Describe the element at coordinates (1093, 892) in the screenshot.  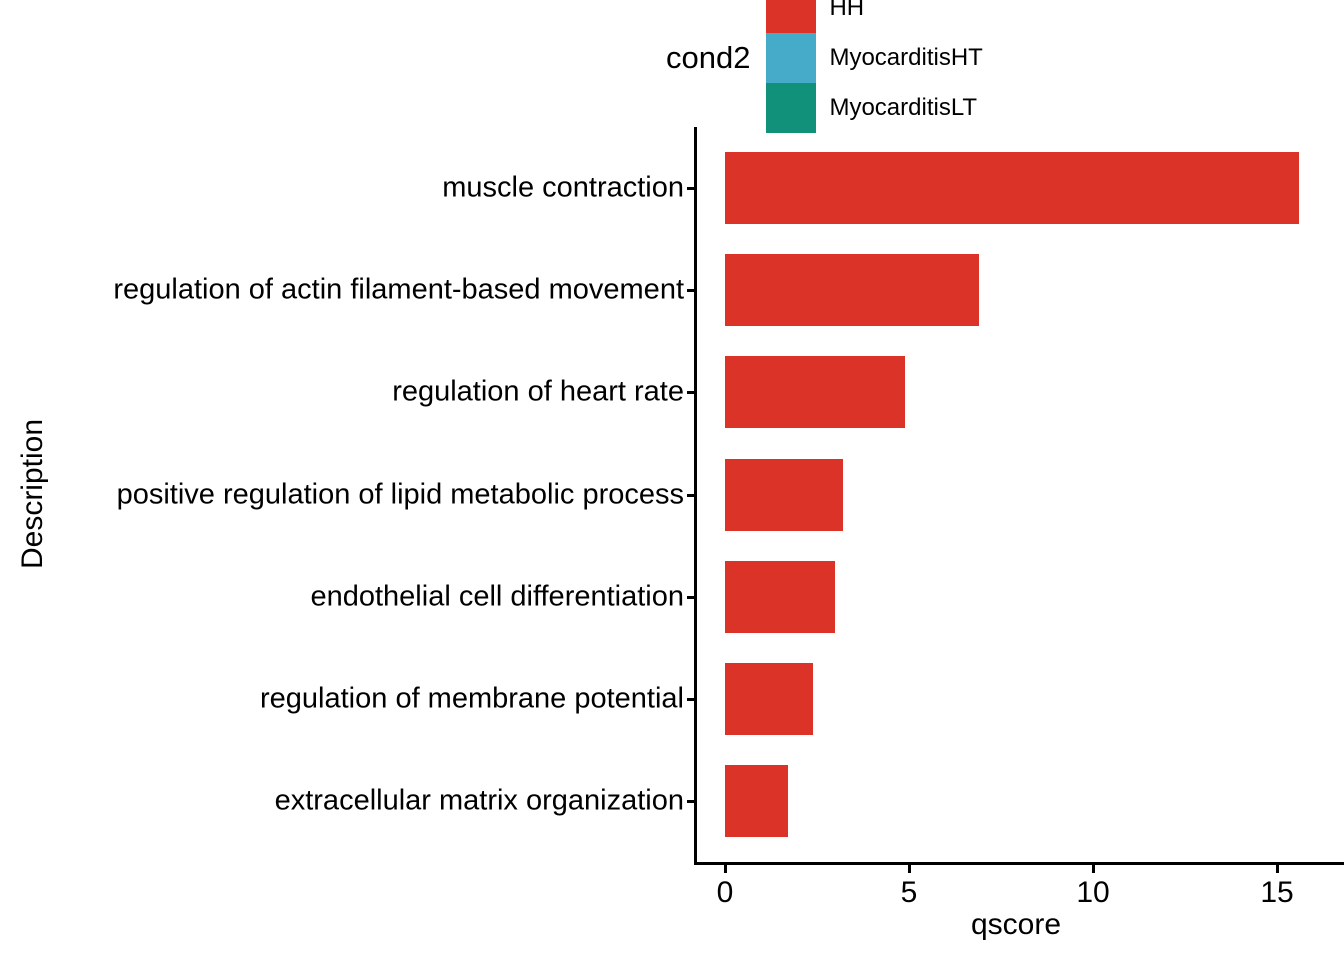
I see `x-tick-label: 10` at that location.